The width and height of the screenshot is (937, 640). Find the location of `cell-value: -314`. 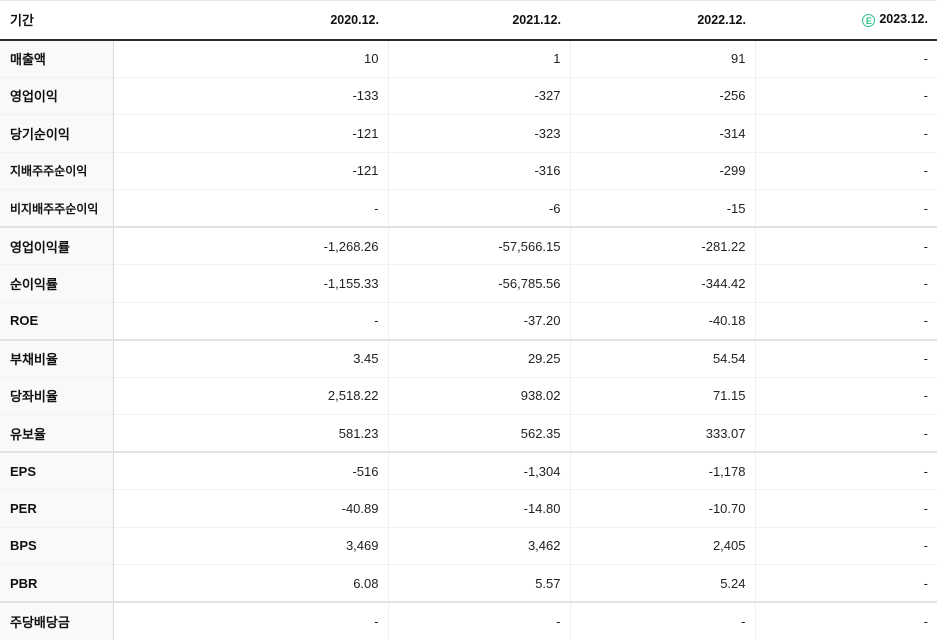

cell-value: -314 is located at coordinates (662, 133).